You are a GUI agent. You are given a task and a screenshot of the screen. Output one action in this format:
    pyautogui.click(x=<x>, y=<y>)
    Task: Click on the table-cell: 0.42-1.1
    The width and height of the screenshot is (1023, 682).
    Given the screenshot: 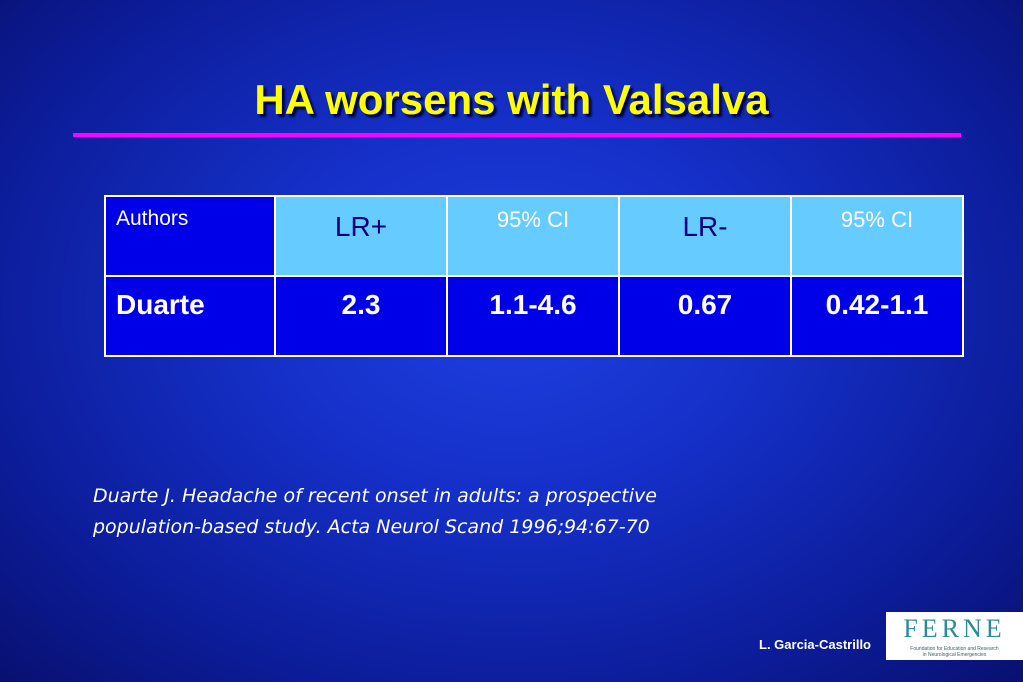 What is the action you would take?
    pyautogui.click(x=877, y=316)
    